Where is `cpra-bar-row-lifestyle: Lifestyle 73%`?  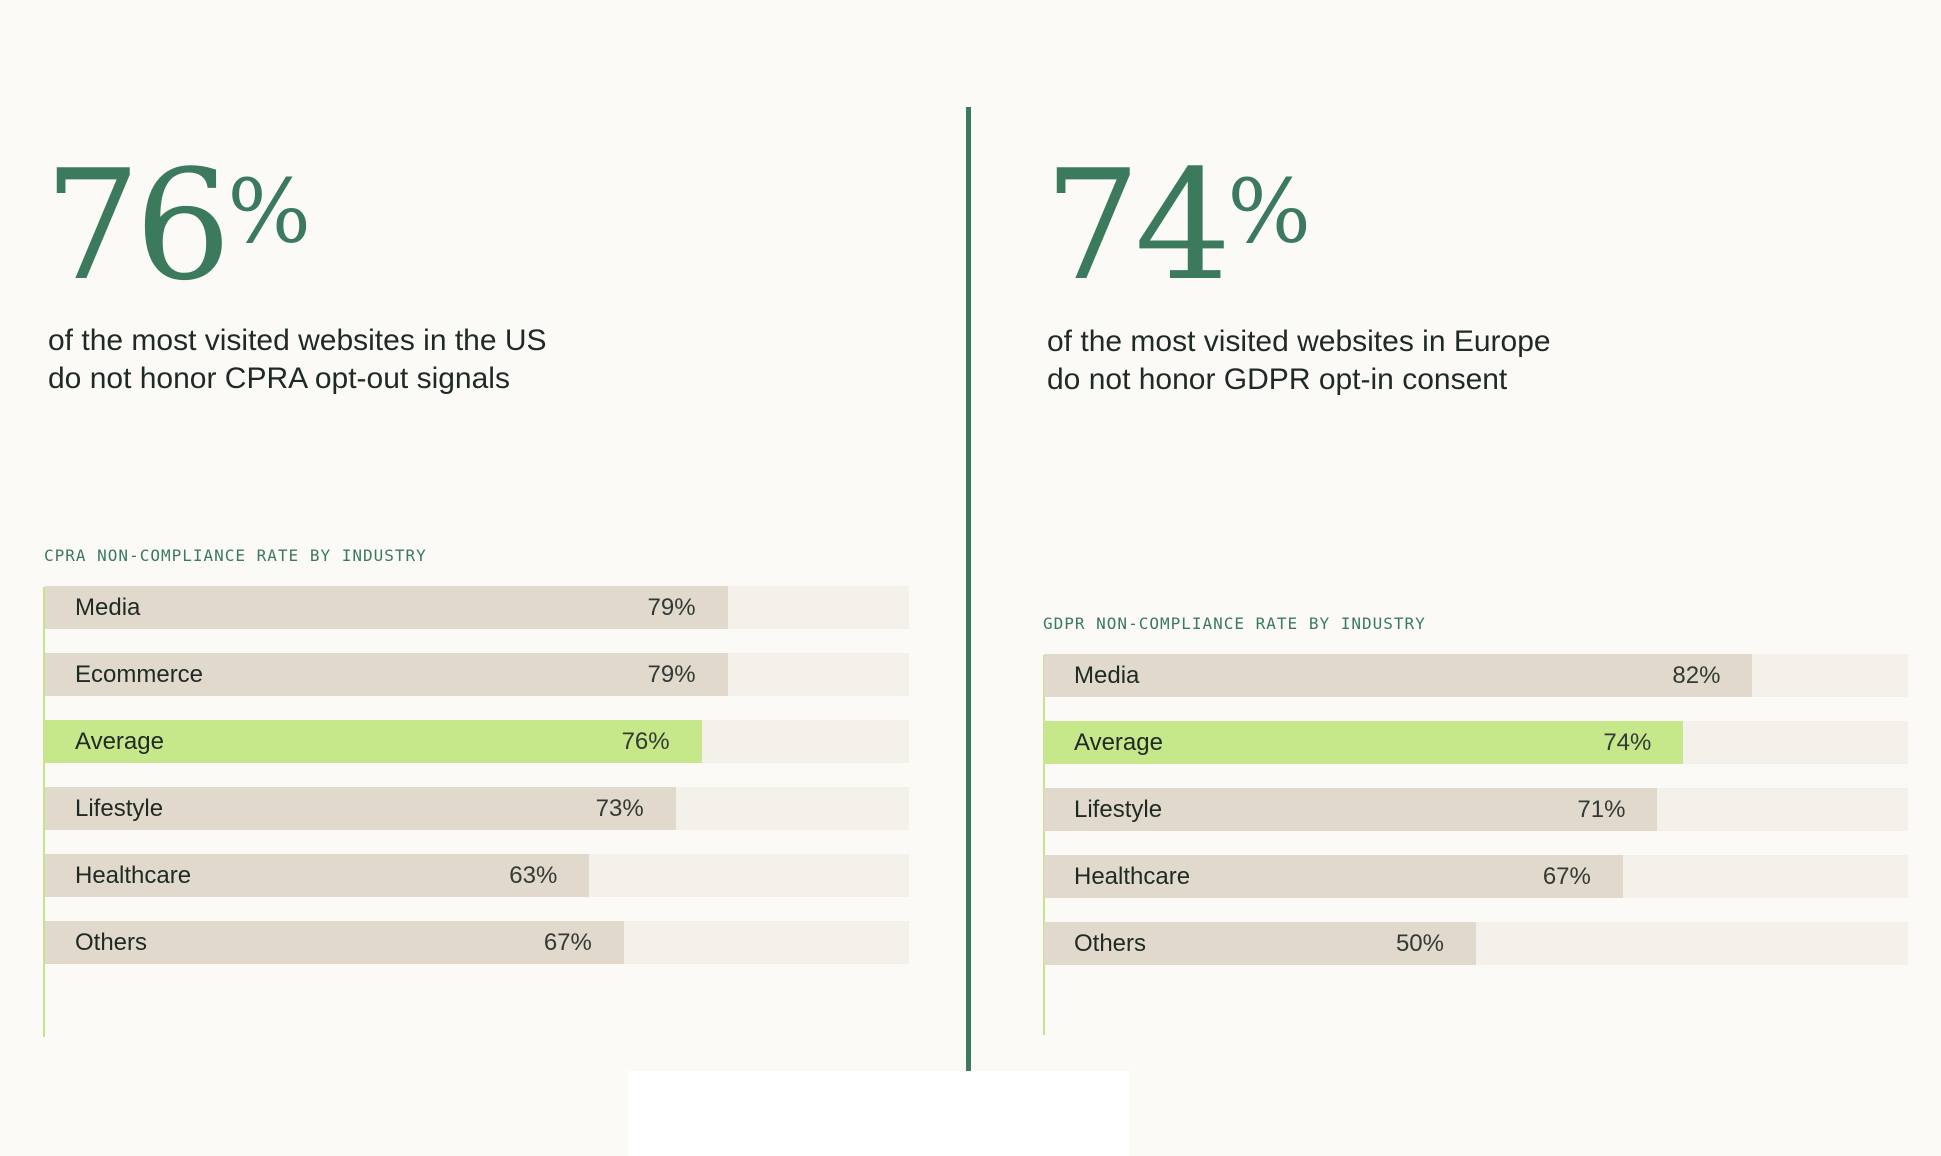 cpra-bar-row-lifestyle: Lifestyle 73% is located at coordinates (477, 808).